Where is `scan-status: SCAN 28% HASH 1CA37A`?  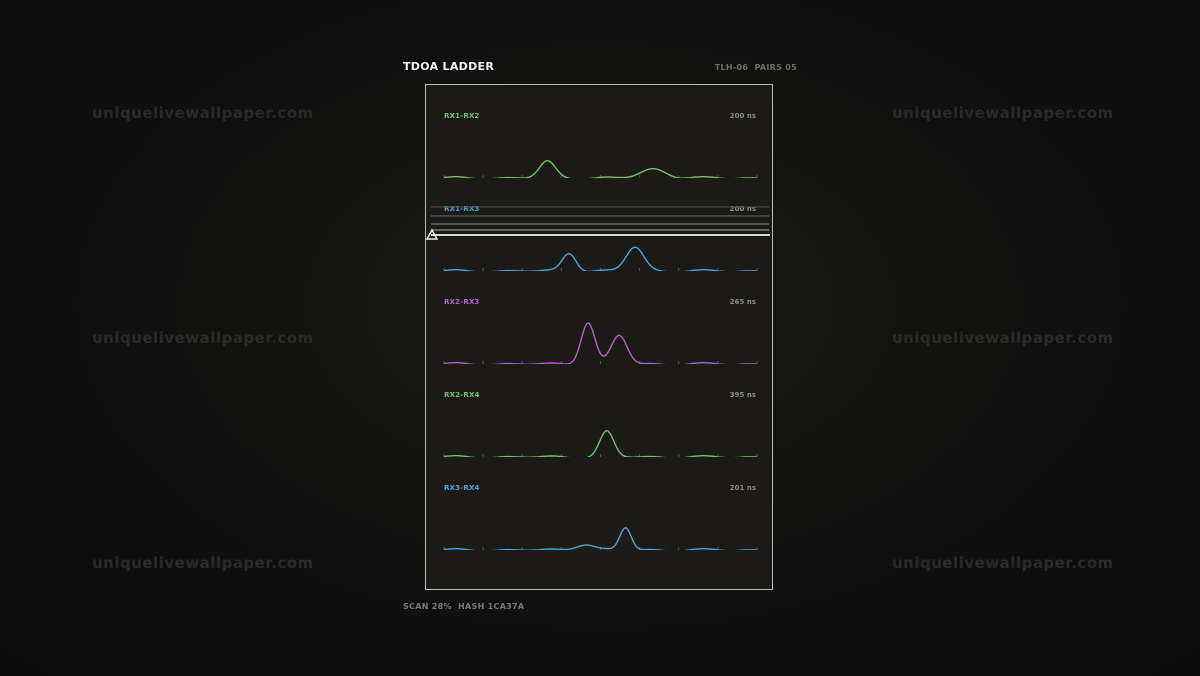 scan-status: SCAN 28% HASH 1CA37A is located at coordinates (464, 606).